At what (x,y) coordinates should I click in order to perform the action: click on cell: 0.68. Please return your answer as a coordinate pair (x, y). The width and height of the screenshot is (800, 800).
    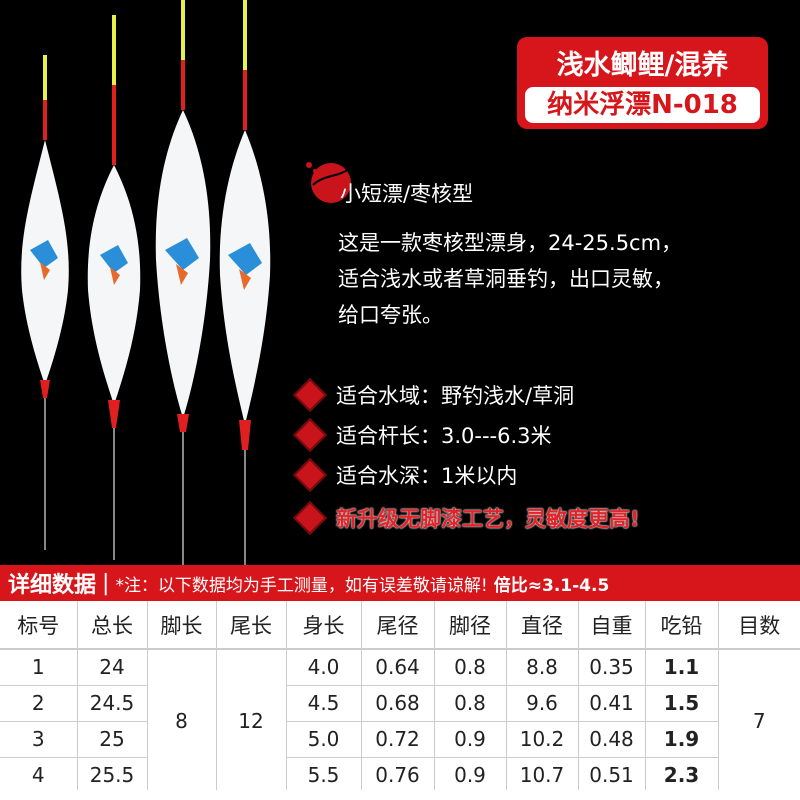
    Looking at the image, I should click on (397, 703).